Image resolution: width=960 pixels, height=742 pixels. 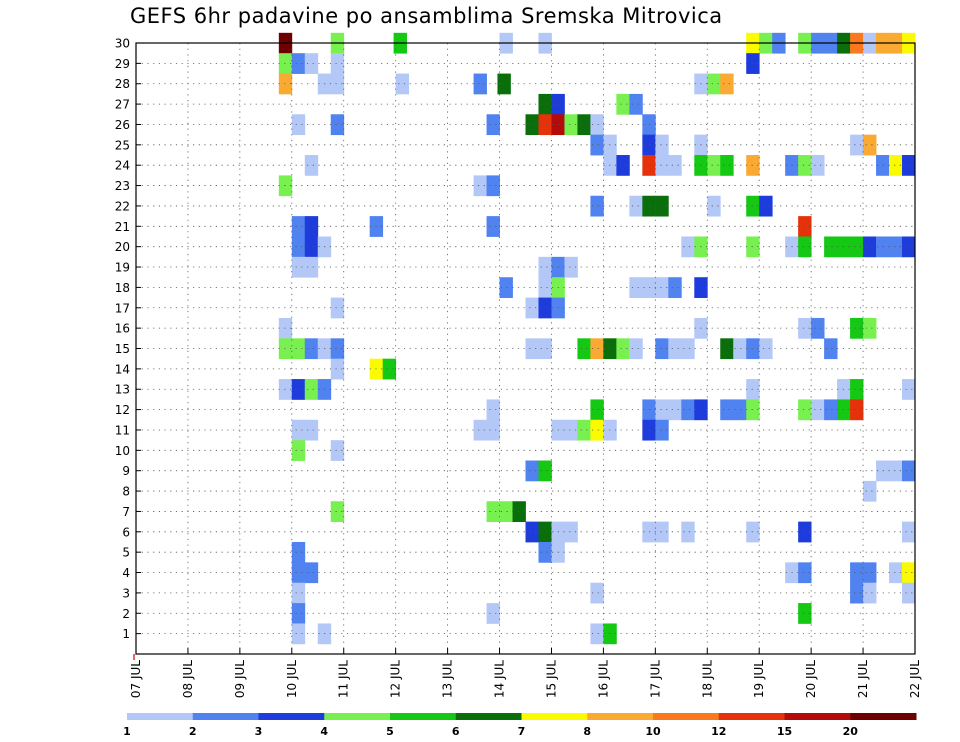 What do you see at coordinates (122, 247) in the screenshot?
I see `y-tick-label: 20` at bounding box center [122, 247].